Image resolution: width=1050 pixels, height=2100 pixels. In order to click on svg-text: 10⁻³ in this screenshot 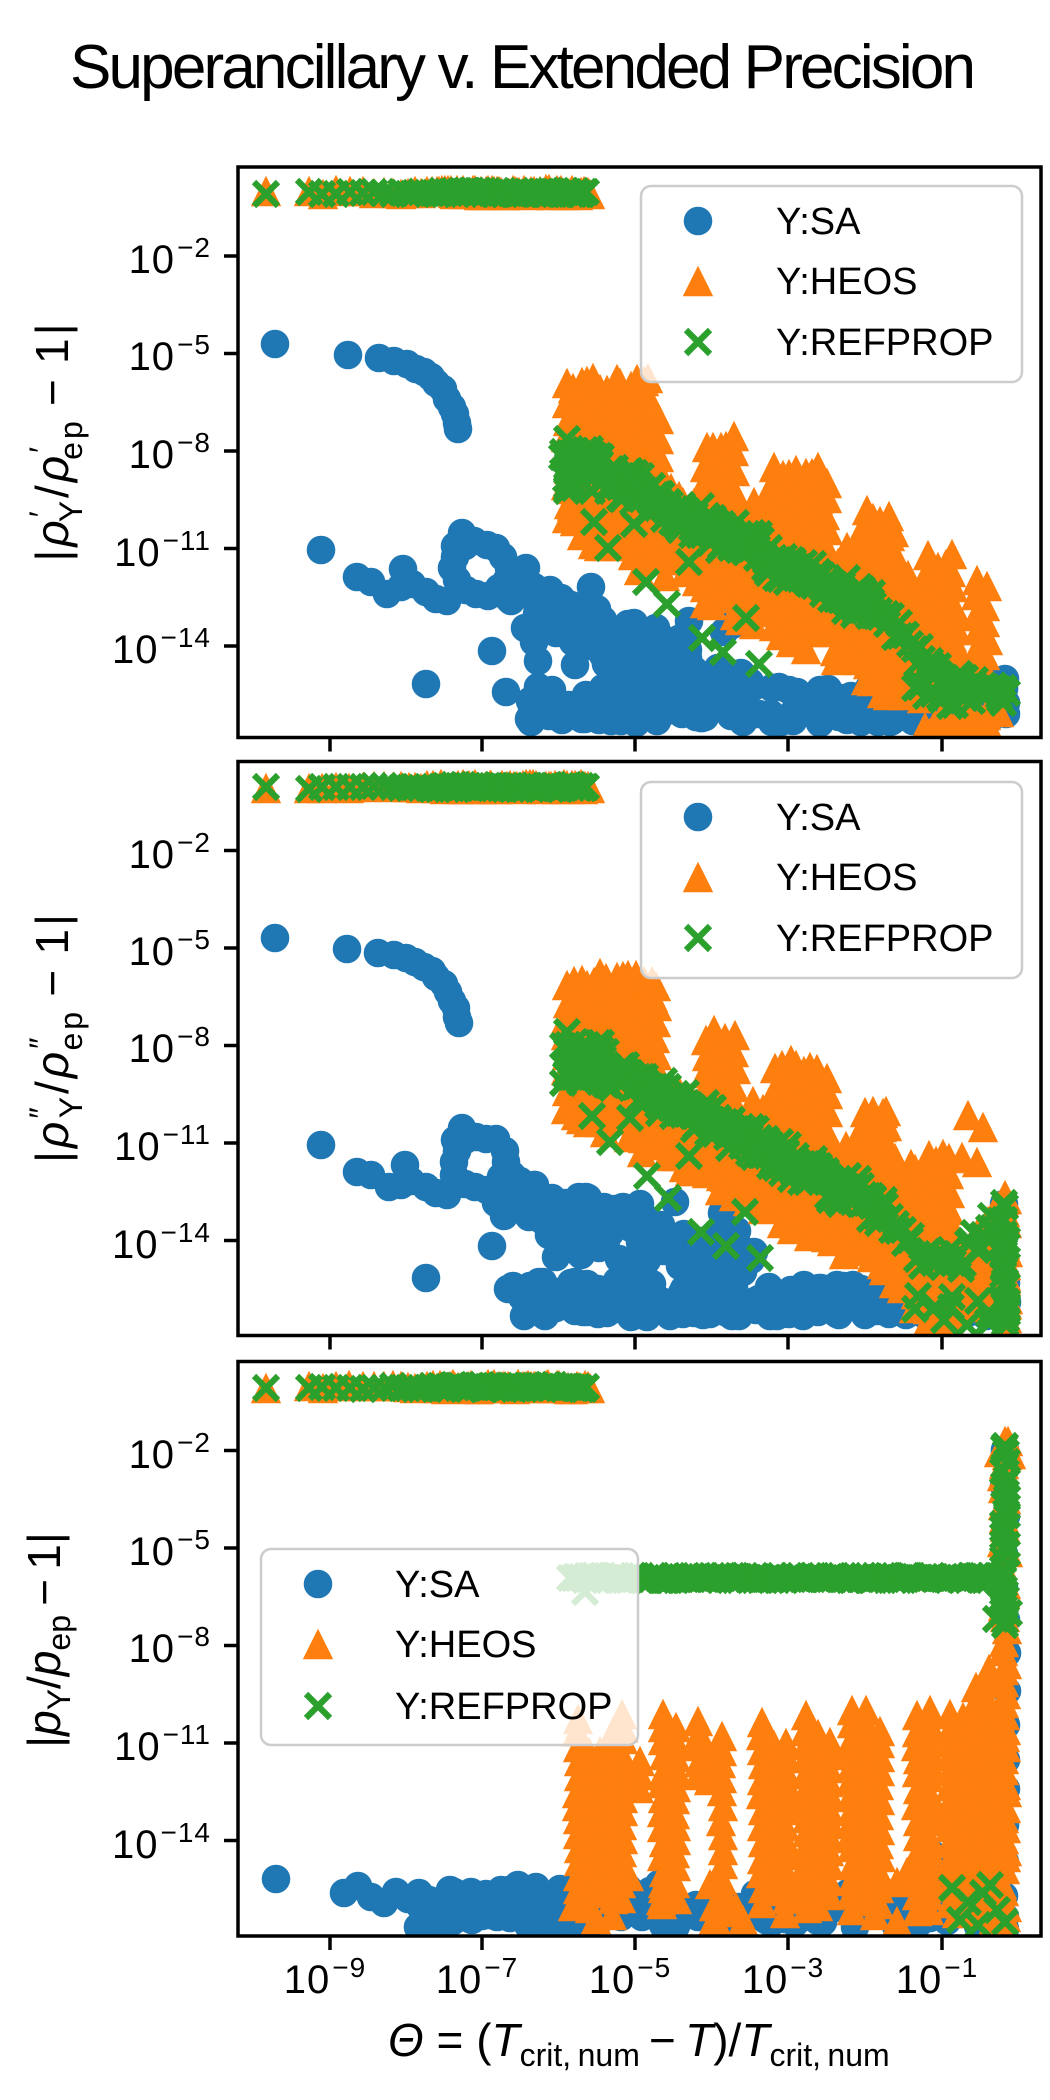, I will do `click(783, 1977)`.